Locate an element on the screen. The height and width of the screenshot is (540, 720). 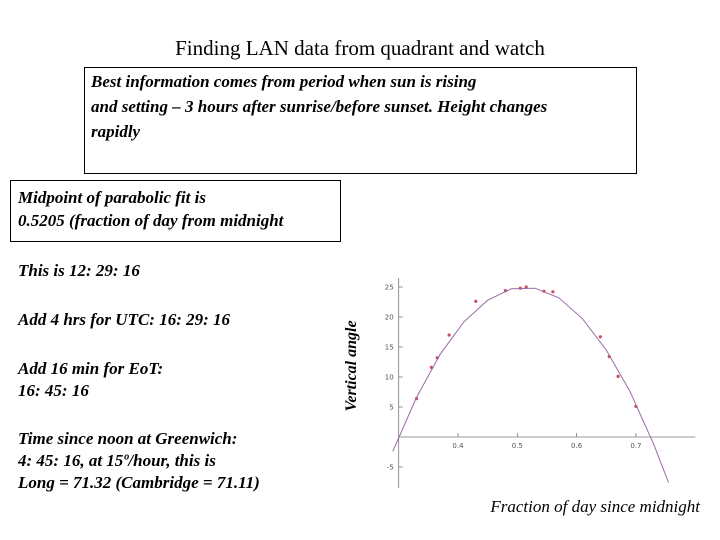
slide-title: Finding LAN data from quadrant and watch is located at coordinates (360, 48).